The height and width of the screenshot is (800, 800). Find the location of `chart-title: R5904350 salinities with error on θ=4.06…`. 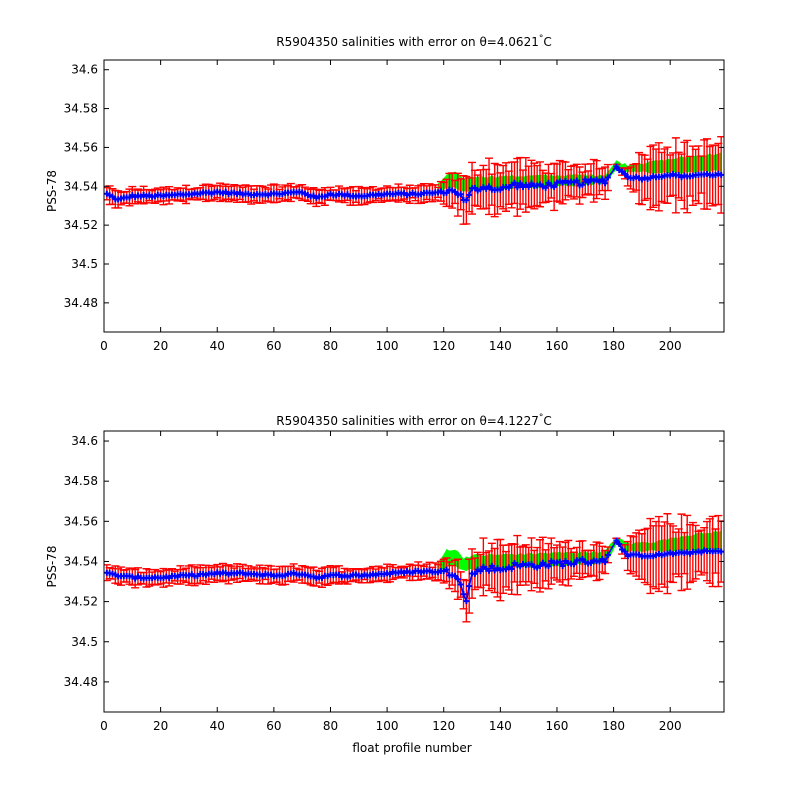

chart-title: R5904350 salinities with error on θ=4.06… is located at coordinates (413, 41).